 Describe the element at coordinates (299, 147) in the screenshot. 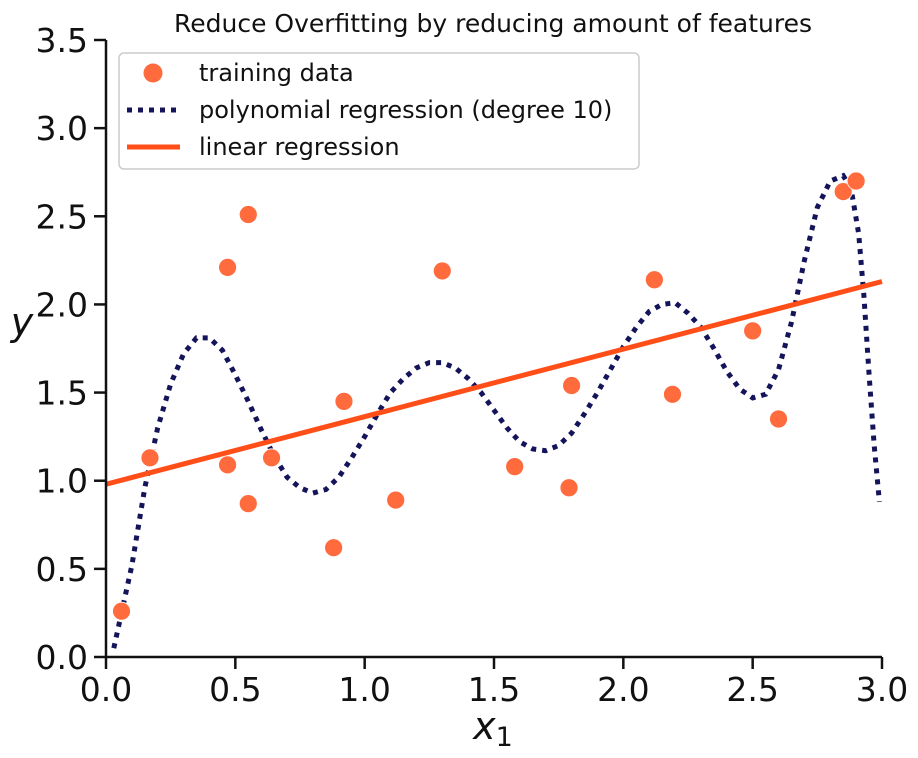

I see `legend-label: linear regression` at that location.